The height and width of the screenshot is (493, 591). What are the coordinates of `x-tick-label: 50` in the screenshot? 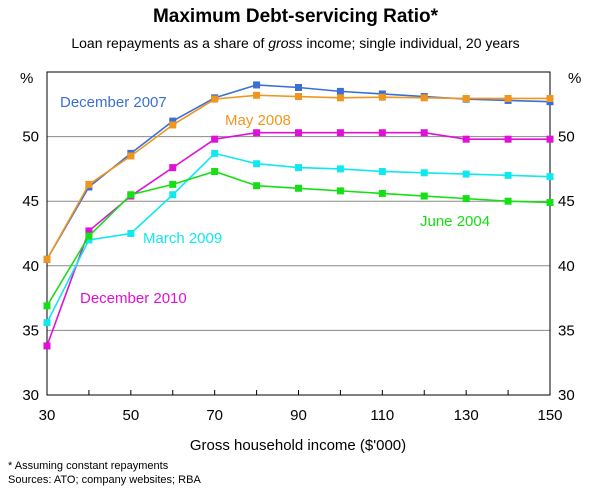 It's located at (130, 415).